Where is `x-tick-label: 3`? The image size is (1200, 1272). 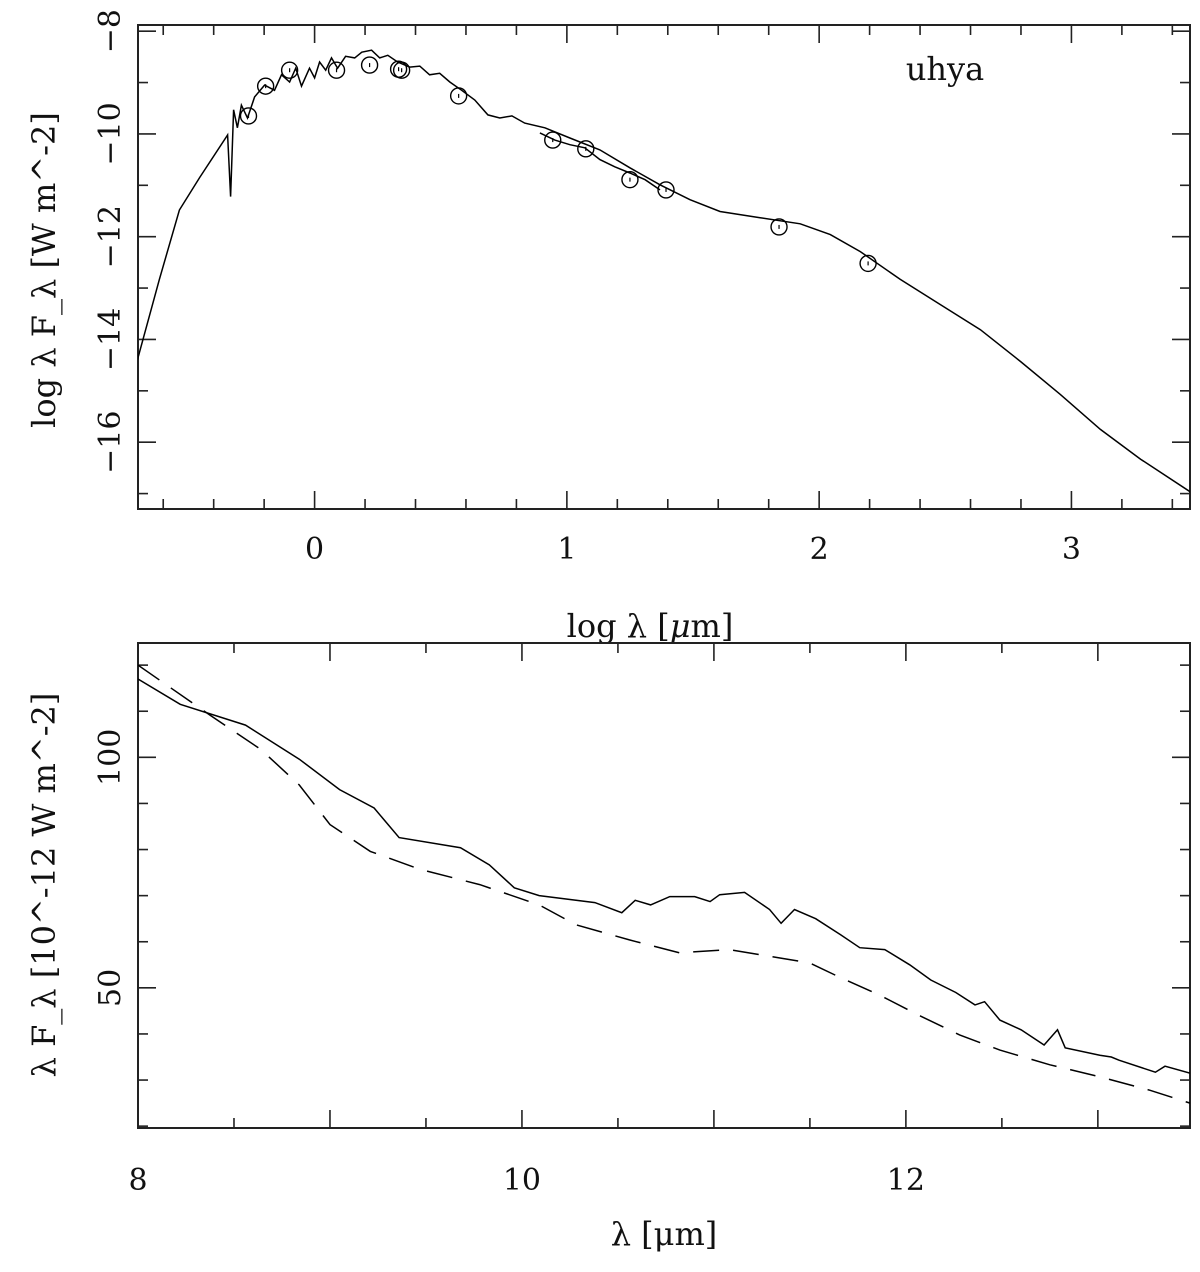
x-tick-label: 3 is located at coordinates (1071, 549).